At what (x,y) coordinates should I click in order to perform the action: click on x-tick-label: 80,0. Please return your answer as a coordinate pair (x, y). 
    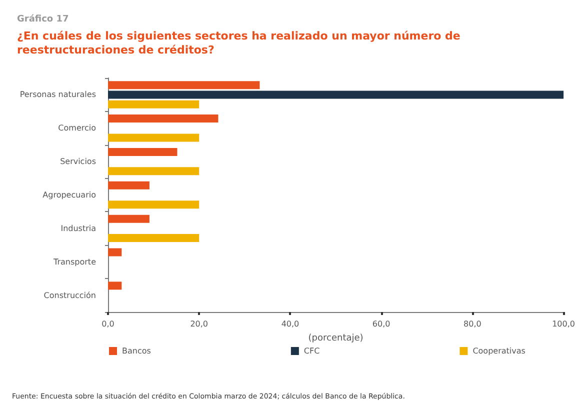
    Looking at the image, I should click on (473, 324).